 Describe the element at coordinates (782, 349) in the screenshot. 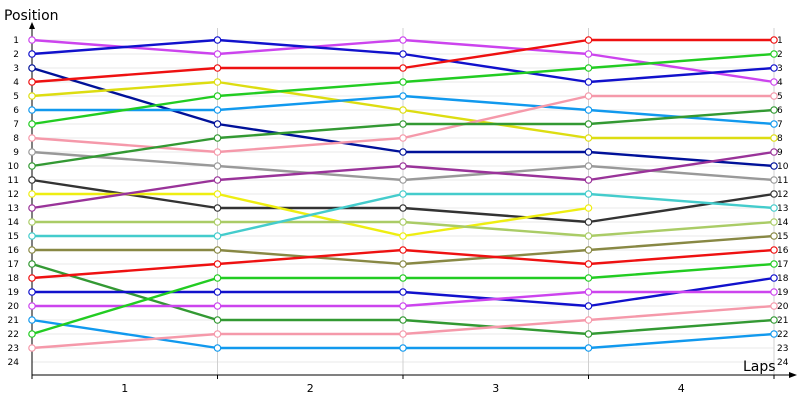

I see `right-tick-label: 23` at that location.